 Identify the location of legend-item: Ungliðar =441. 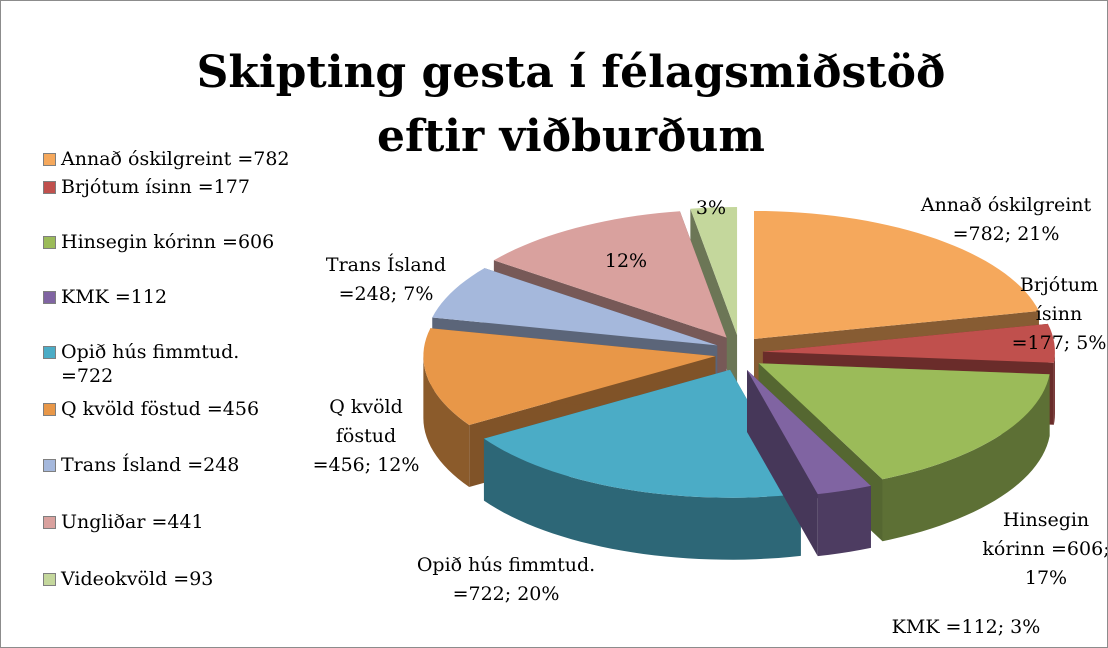
(169, 522).